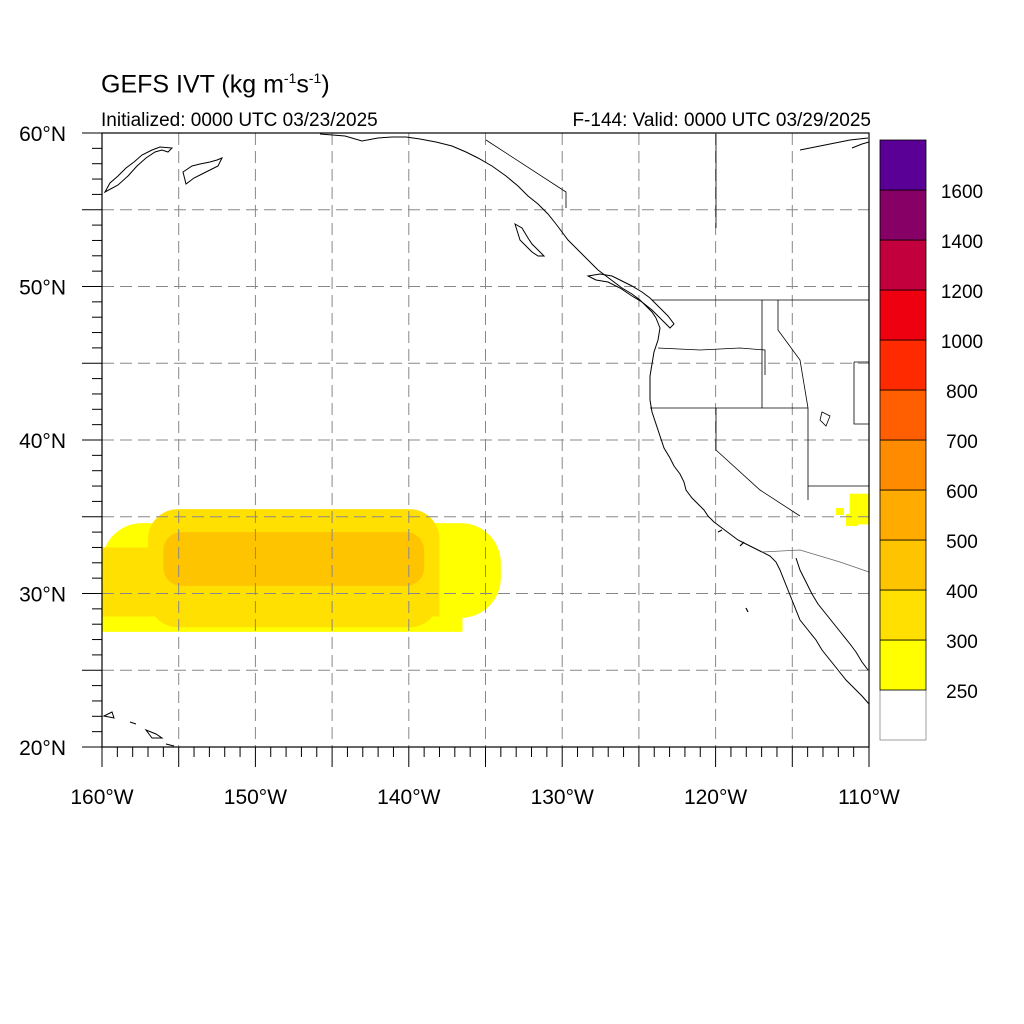 This screenshot has width=1024, height=1024. What do you see at coordinates (485, 562) in the screenshot?
I see `ivt-fill-layer` at bounding box center [485, 562].